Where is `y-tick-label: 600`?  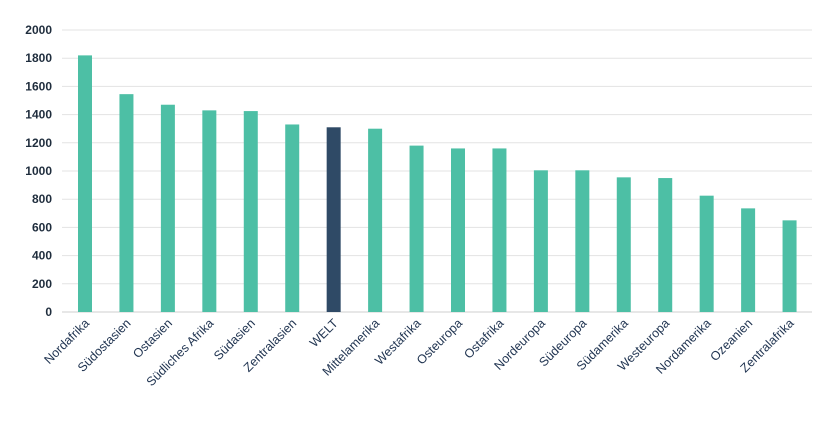
y-tick-label: 600 is located at coordinates (42, 227).